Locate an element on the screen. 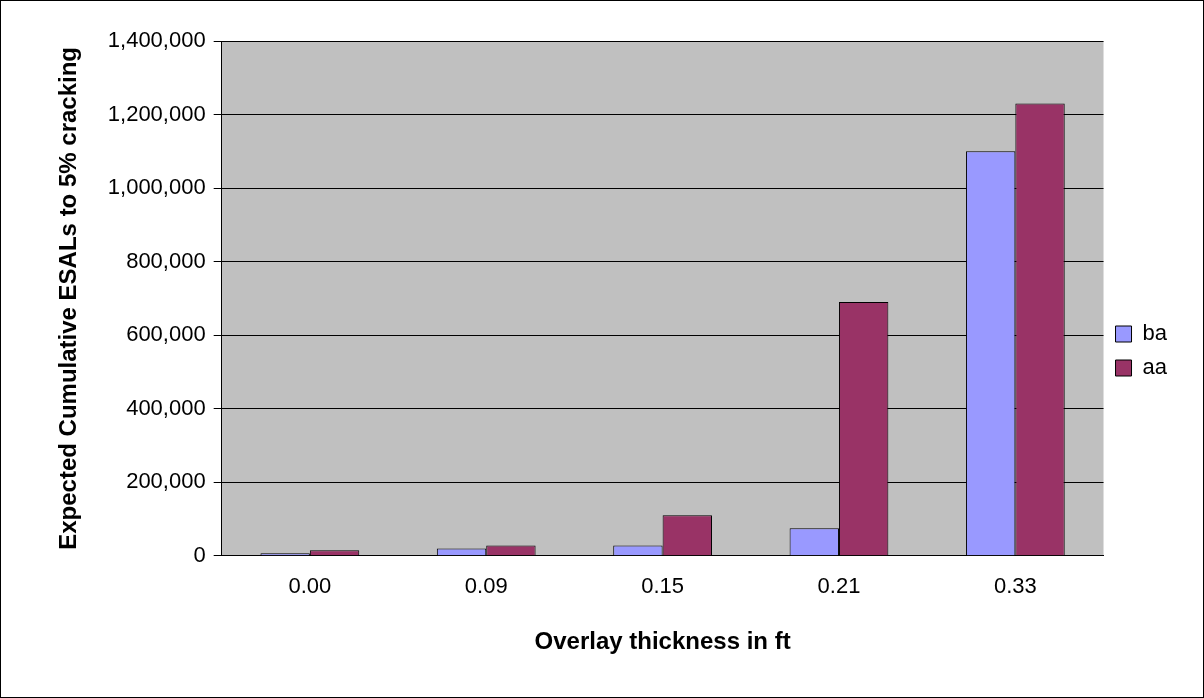 Image resolution: width=1204 pixels, height=698 pixels. y-axis-title: Expected Cumulative ESALs to 5% cracking is located at coordinates (68, 298).